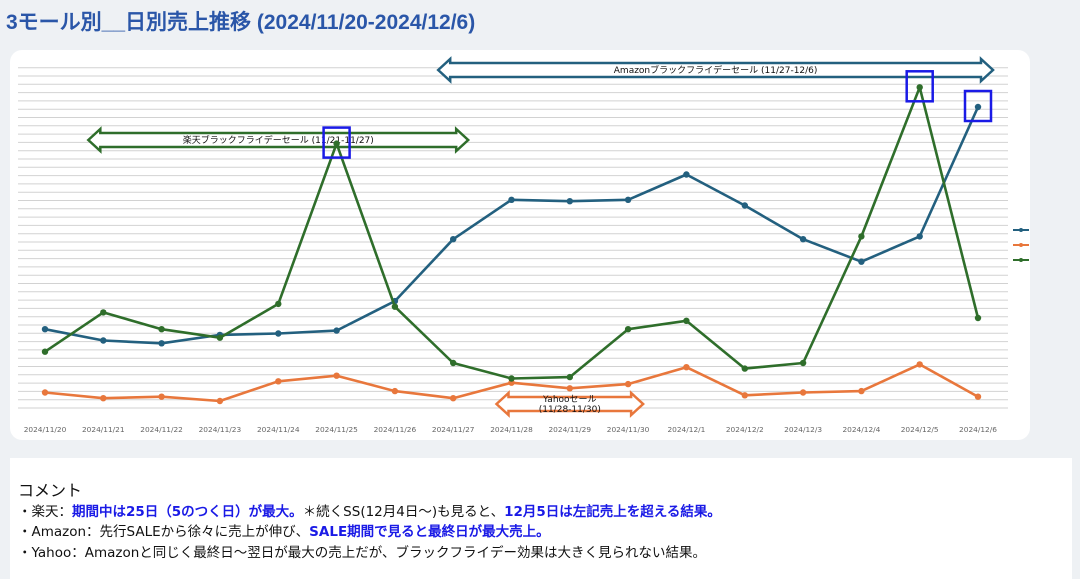 Image resolution: width=1080 pixels, height=579 pixels. What do you see at coordinates (336, 429) in the screenshot?
I see `x-tick-label: 2024/11/25` at bounding box center [336, 429].